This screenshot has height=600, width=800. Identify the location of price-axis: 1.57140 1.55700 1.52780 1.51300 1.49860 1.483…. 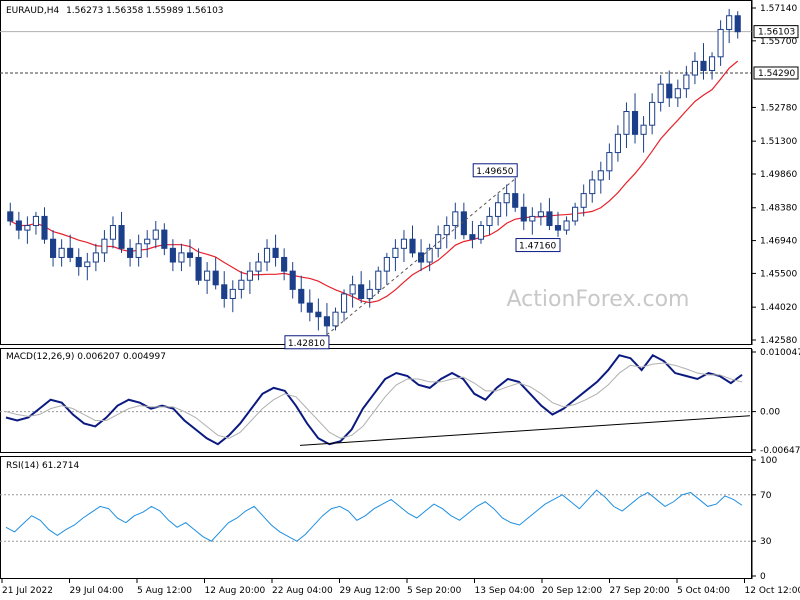
(775, 173).